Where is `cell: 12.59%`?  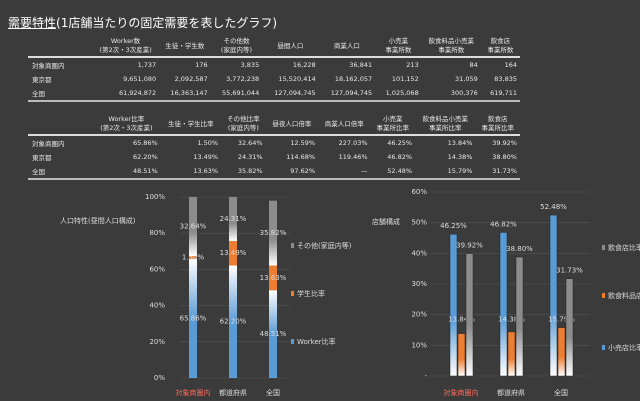
cell: 12.59% is located at coordinates (303, 143).